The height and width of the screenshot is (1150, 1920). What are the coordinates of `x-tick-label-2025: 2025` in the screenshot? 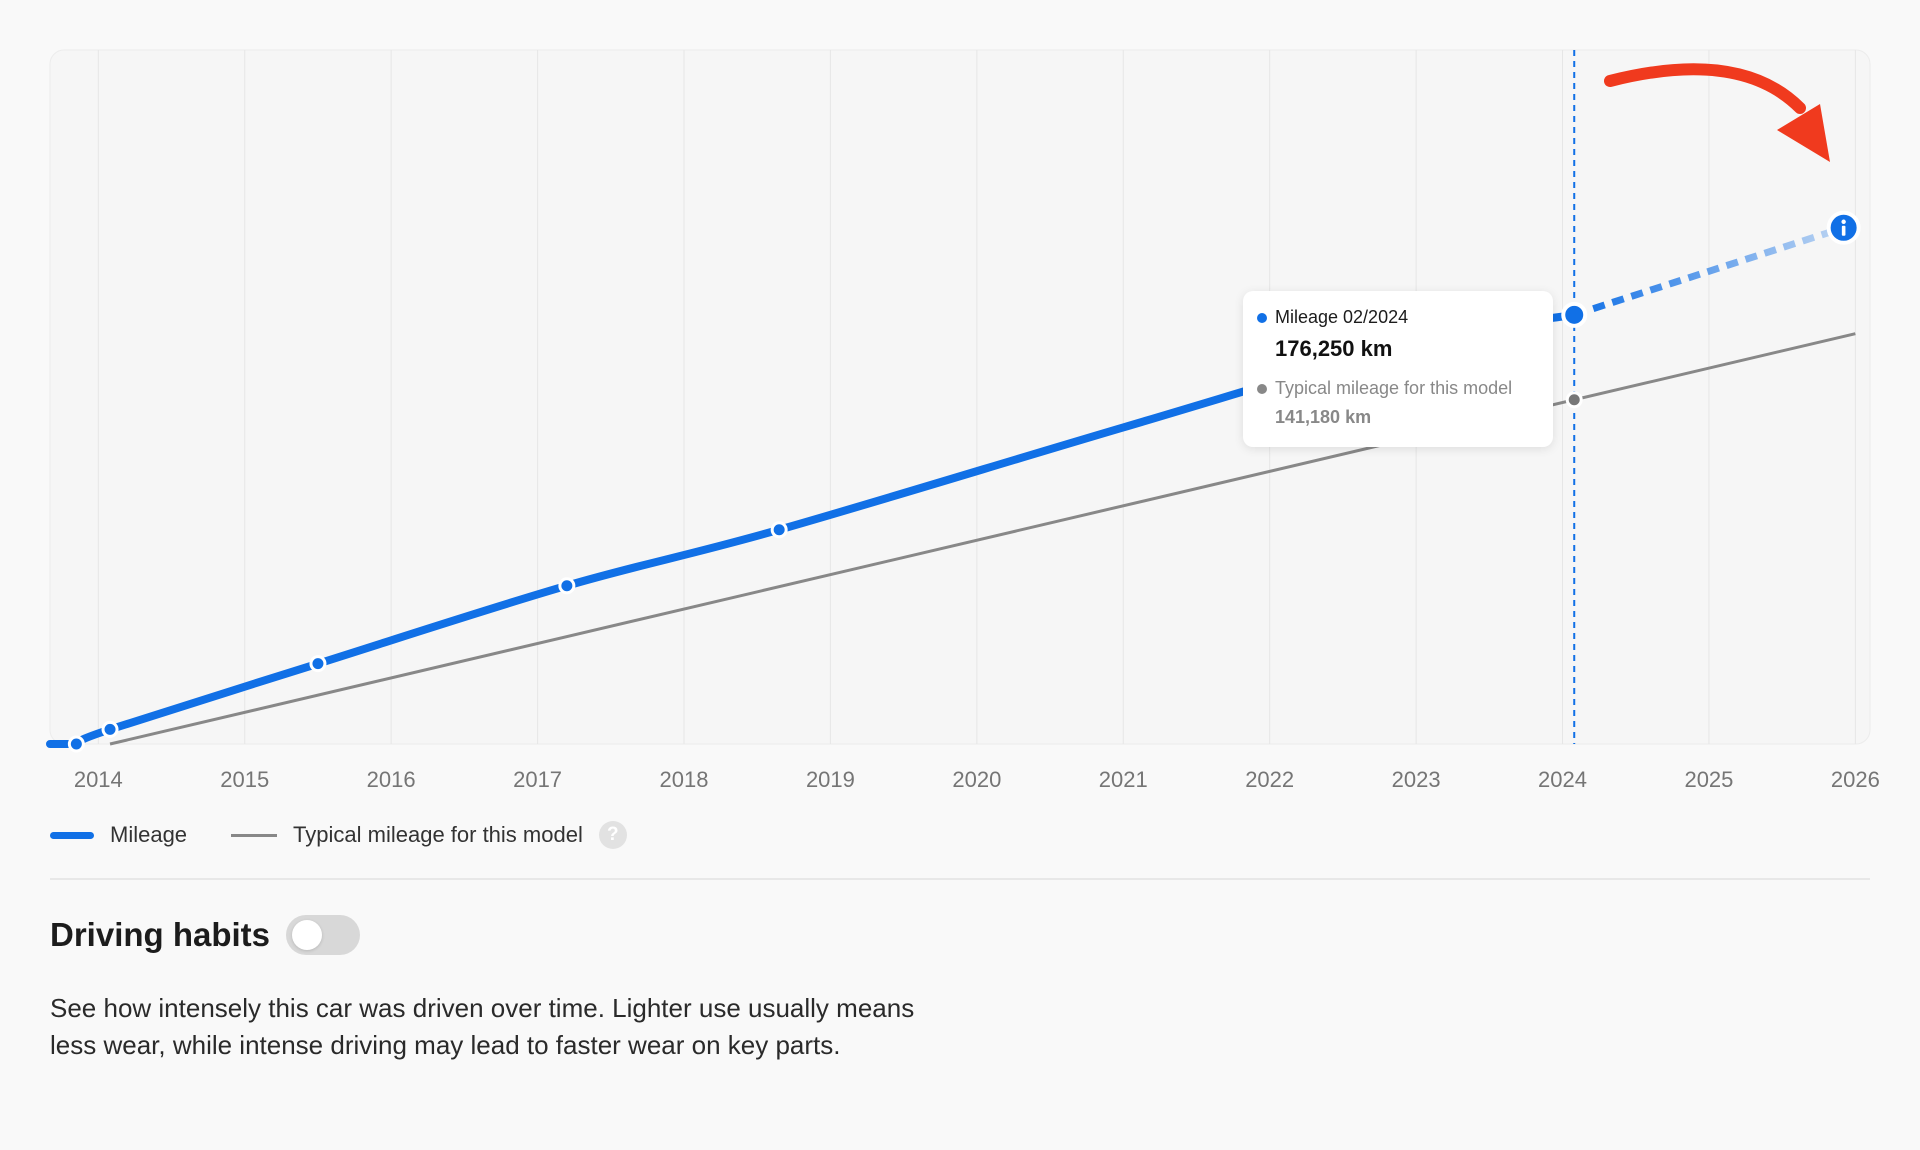 It's located at (1708, 779).